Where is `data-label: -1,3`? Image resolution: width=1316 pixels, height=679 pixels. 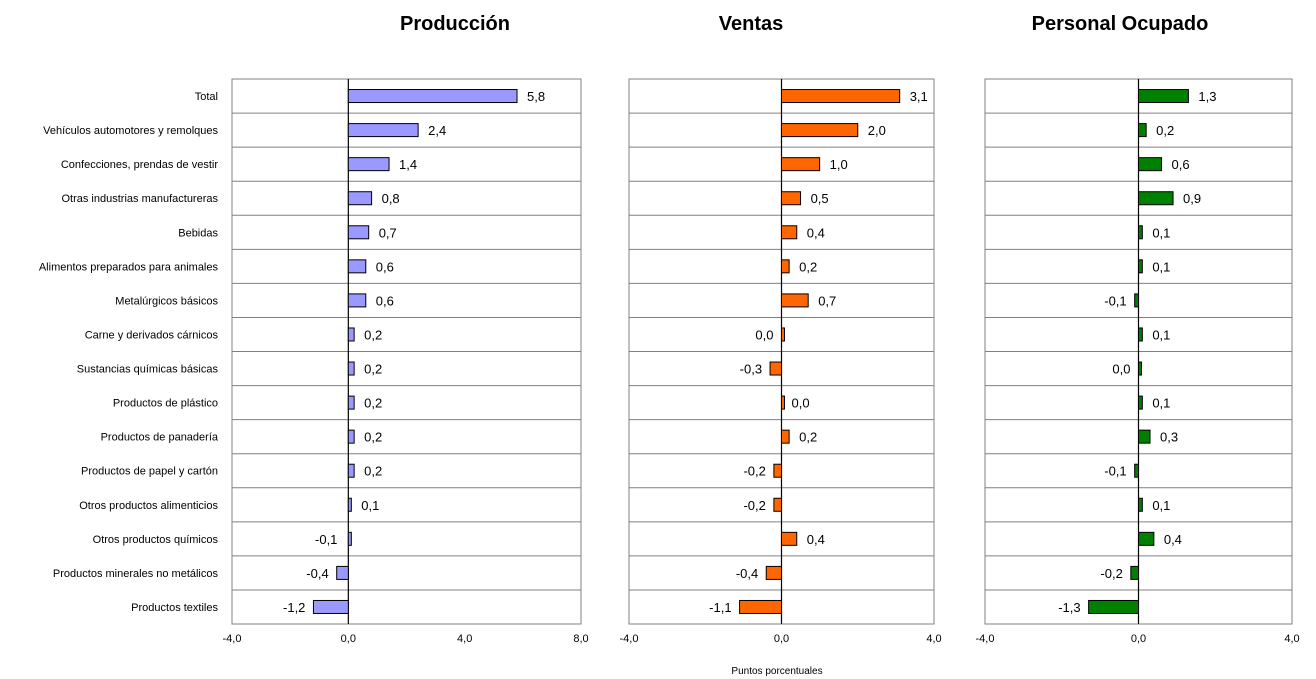 data-label: -1,3 is located at coordinates (1069, 607).